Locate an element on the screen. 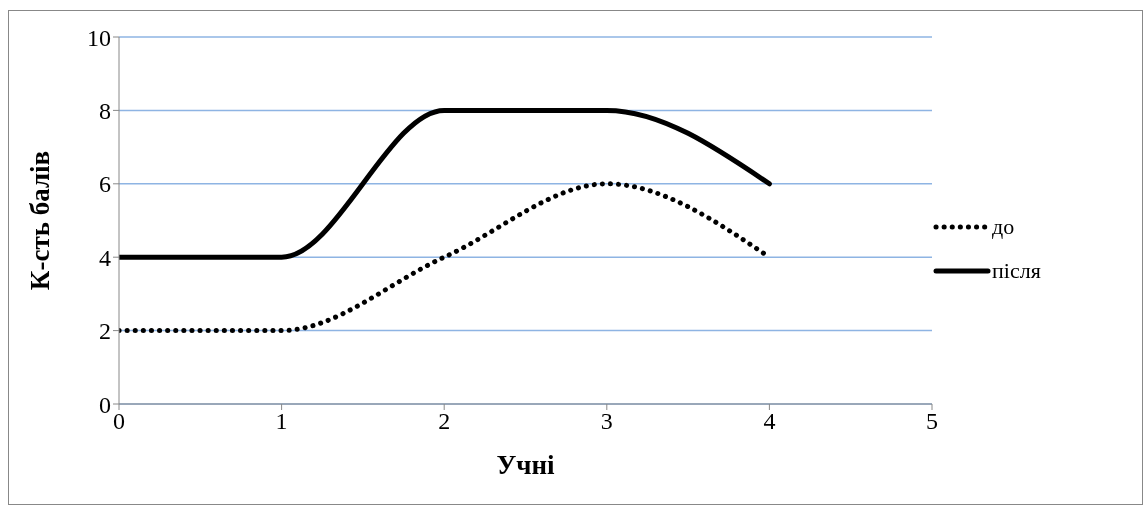 The height and width of the screenshot is (511, 1145). y-tick-label: 6 is located at coordinates (105, 184).